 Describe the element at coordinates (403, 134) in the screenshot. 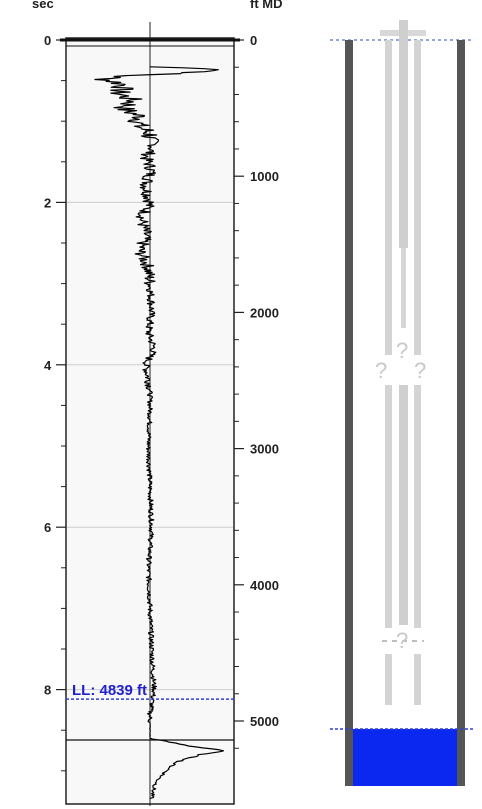

I see `rod-string-top` at that location.